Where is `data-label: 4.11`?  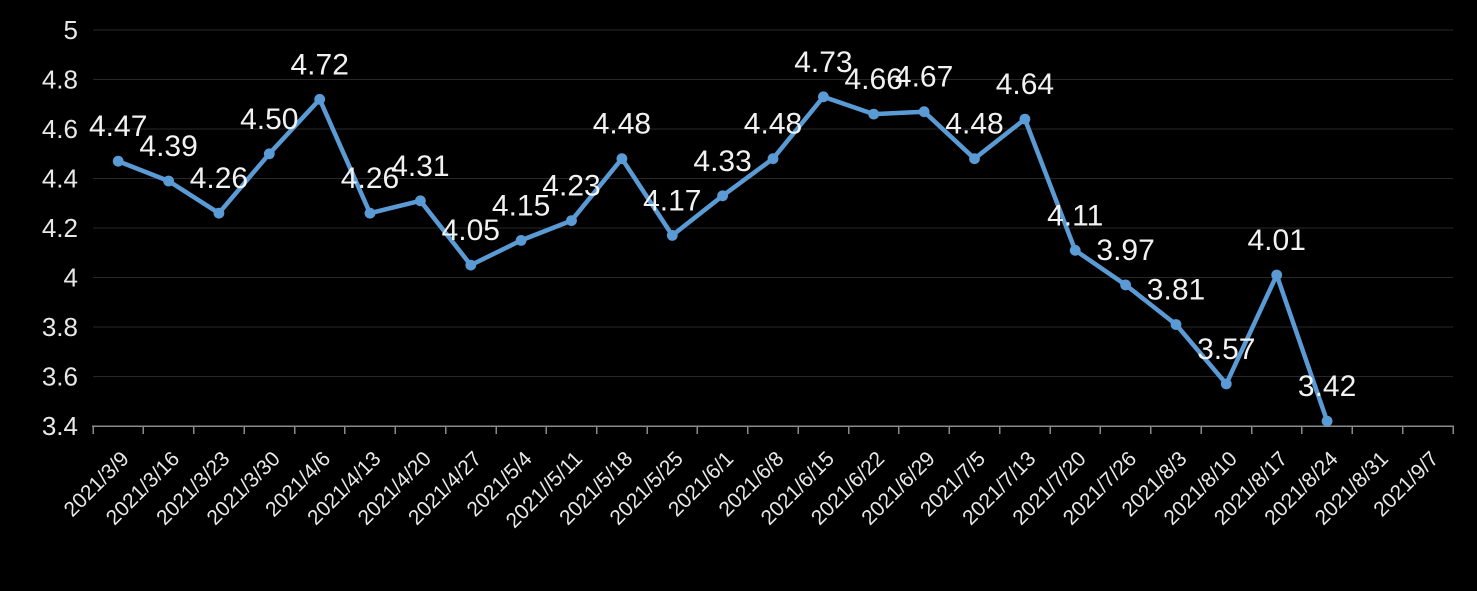 data-label: 4.11 is located at coordinates (1075, 215).